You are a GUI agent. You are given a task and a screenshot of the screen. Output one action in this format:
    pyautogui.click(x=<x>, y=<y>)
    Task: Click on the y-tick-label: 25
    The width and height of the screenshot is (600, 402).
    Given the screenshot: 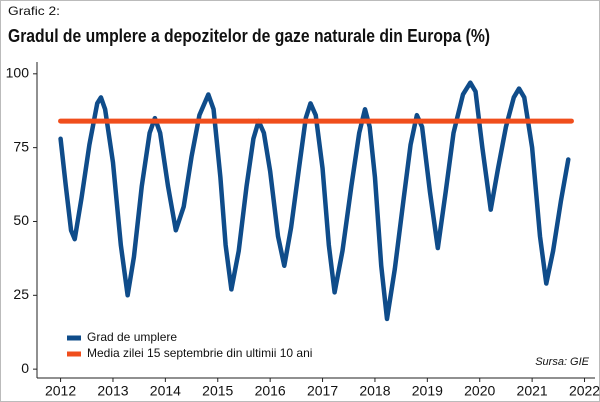 What is the action you would take?
    pyautogui.click(x=21, y=294)
    